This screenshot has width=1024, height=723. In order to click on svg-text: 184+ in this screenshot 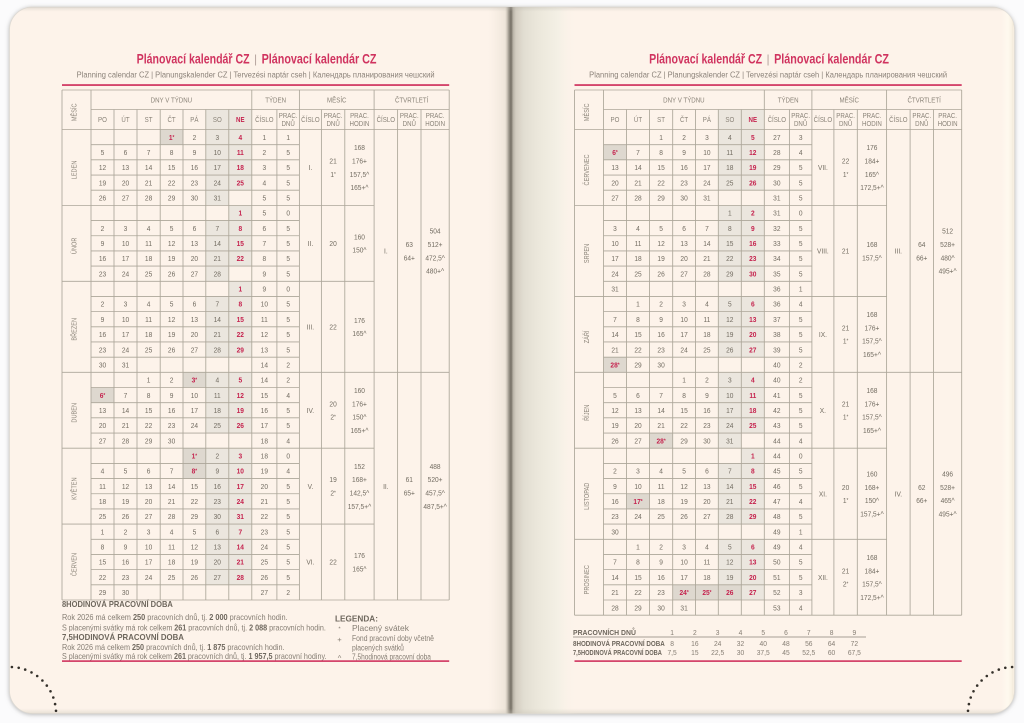, I will do `click(872, 161)`.